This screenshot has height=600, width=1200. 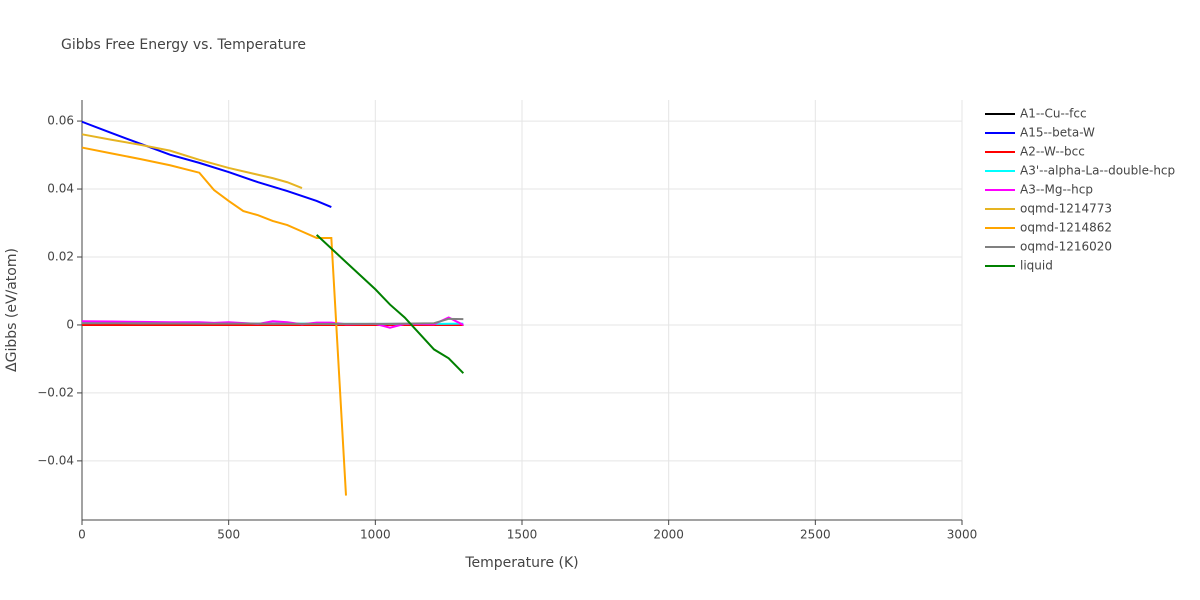 I want to click on y-tick-label: 0.02, so click(x=60, y=256).